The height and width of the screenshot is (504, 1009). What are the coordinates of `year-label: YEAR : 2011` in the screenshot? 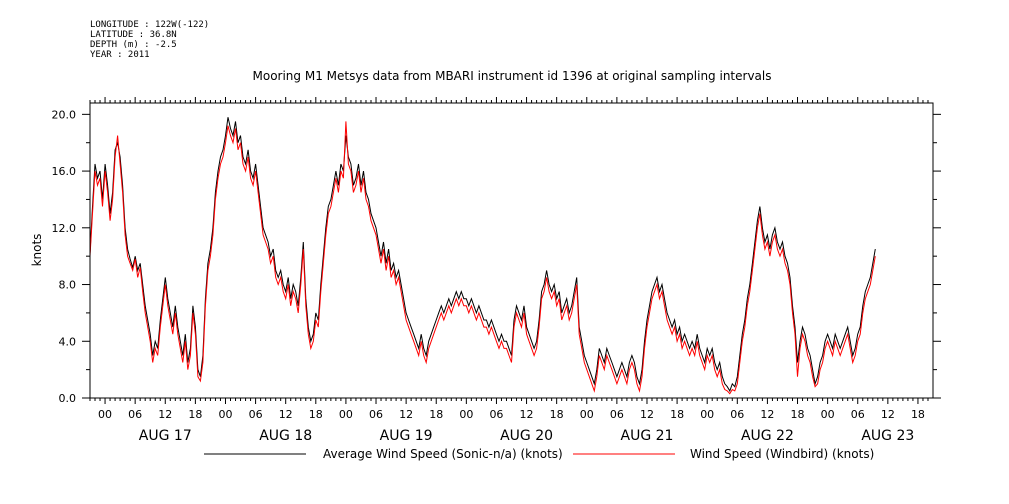 It's located at (120, 55).